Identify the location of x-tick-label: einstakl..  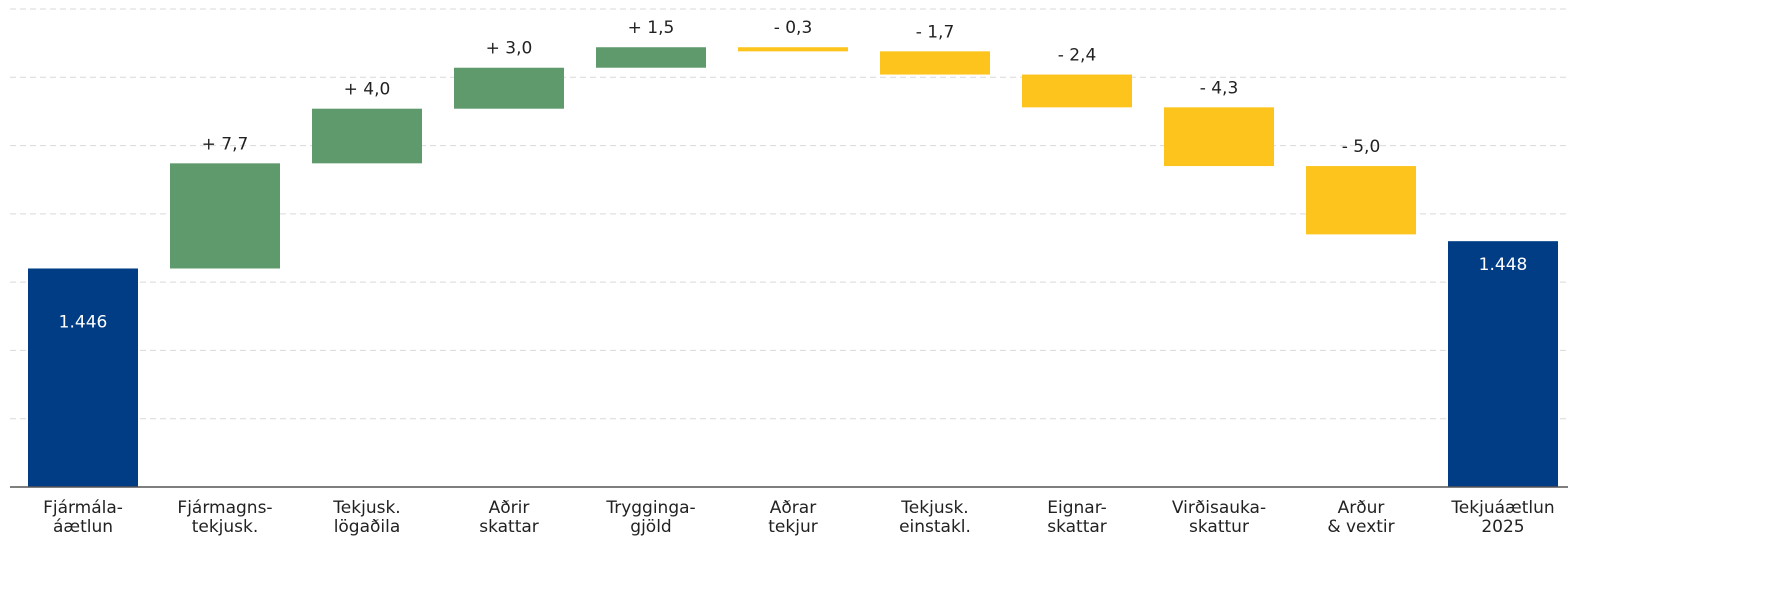
(935, 527).